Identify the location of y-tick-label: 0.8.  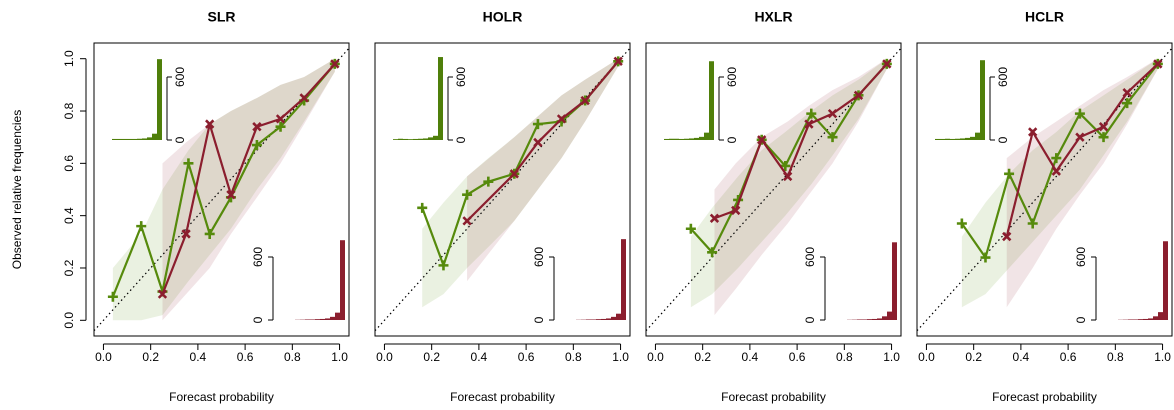
(69, 110).